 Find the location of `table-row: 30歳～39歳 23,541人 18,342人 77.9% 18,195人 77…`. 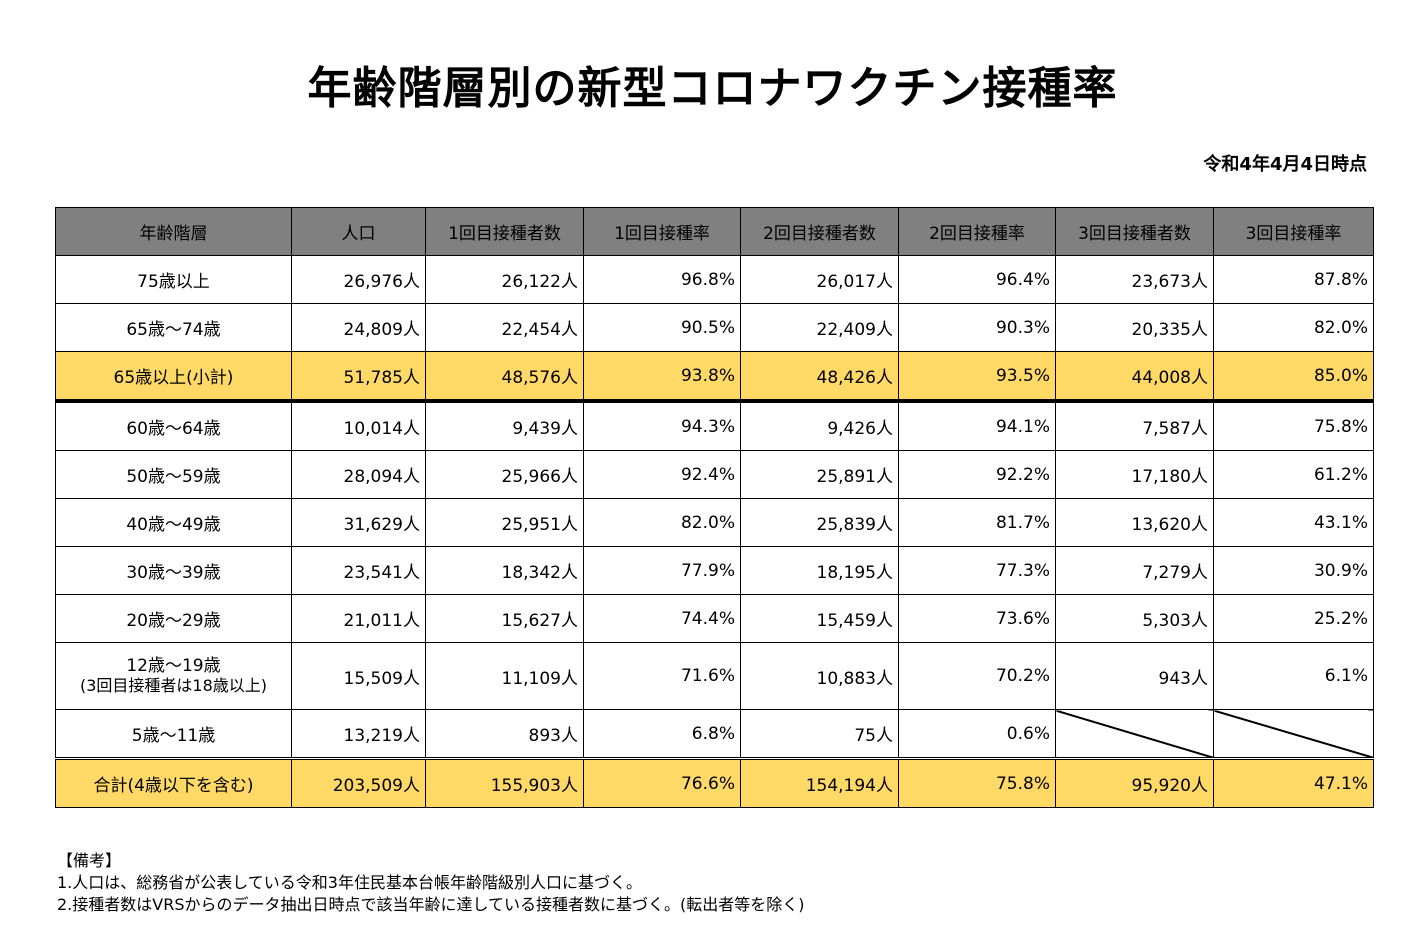

table-row: 30歳～39歳 23,541人 18,342人 77.9% 18,195人 77… is located at coordinates (714, 570).